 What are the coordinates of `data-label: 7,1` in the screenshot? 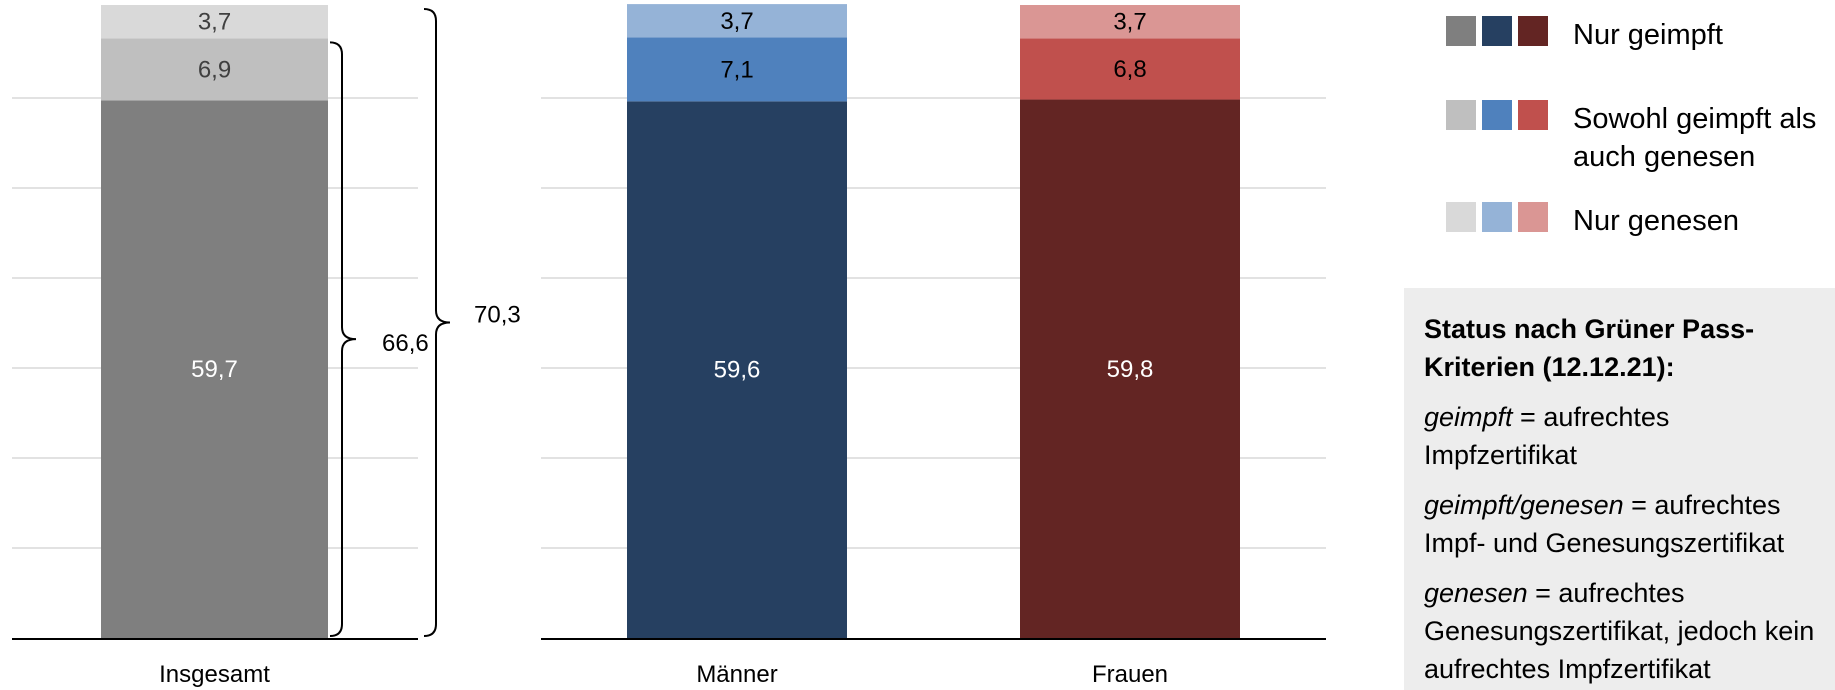 It's located at (736, 69).